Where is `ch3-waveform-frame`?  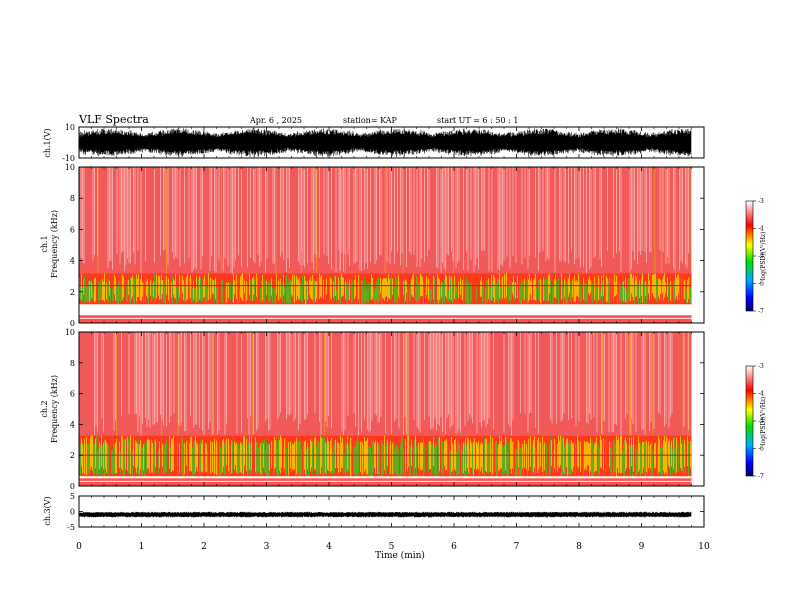 ch3-waveform-frame is located at coordinates (391, 511).